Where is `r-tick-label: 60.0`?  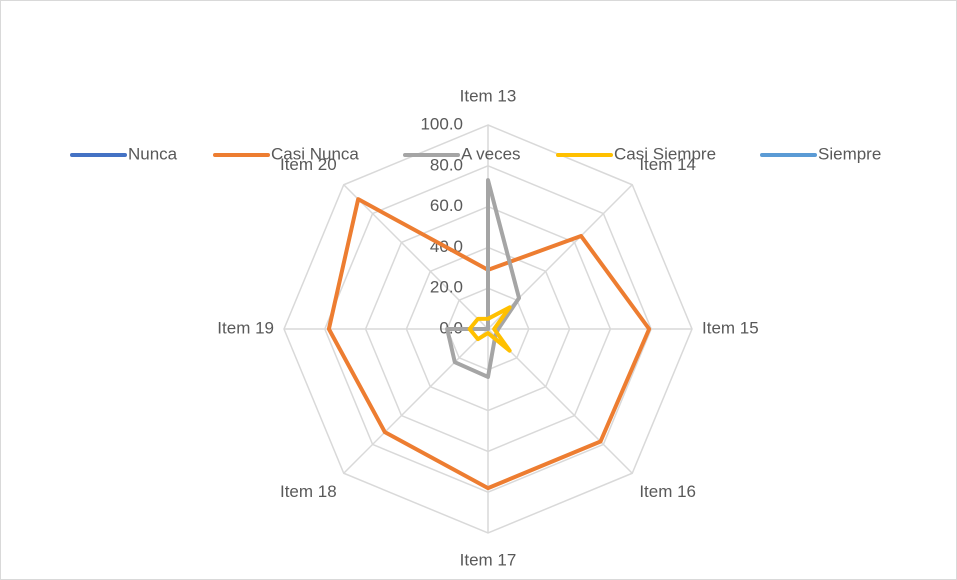 r-tick-label: 60.0 is located at coordinates (446, 205).